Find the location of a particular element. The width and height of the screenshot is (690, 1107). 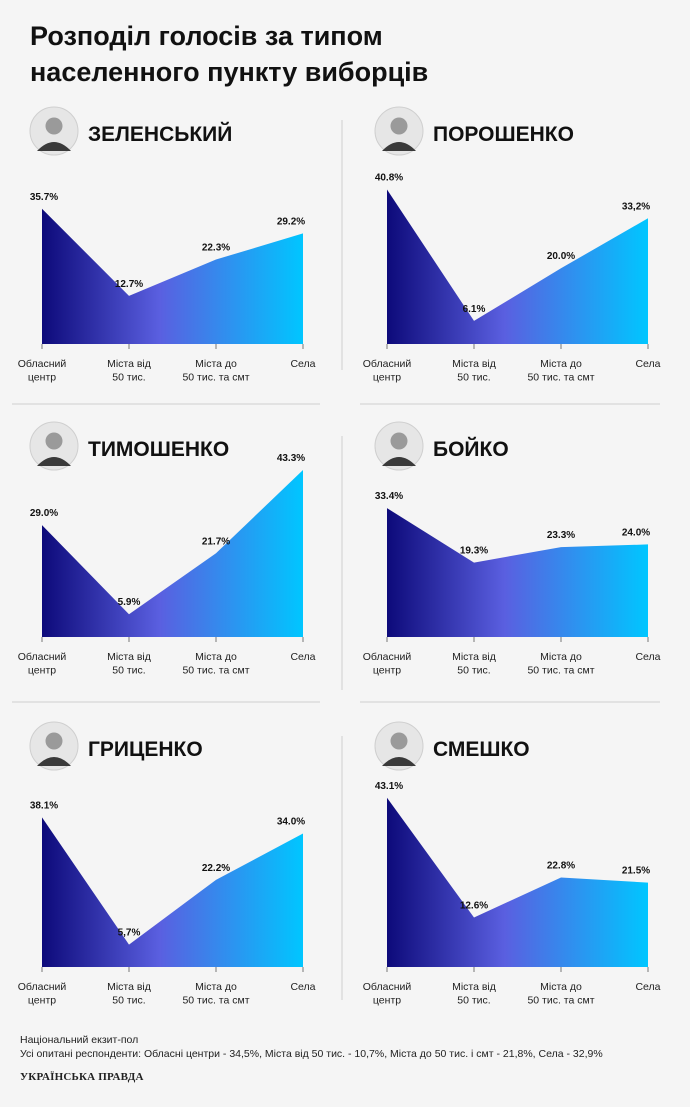

data-label: 22.8% is located at coordinates (561, 865).